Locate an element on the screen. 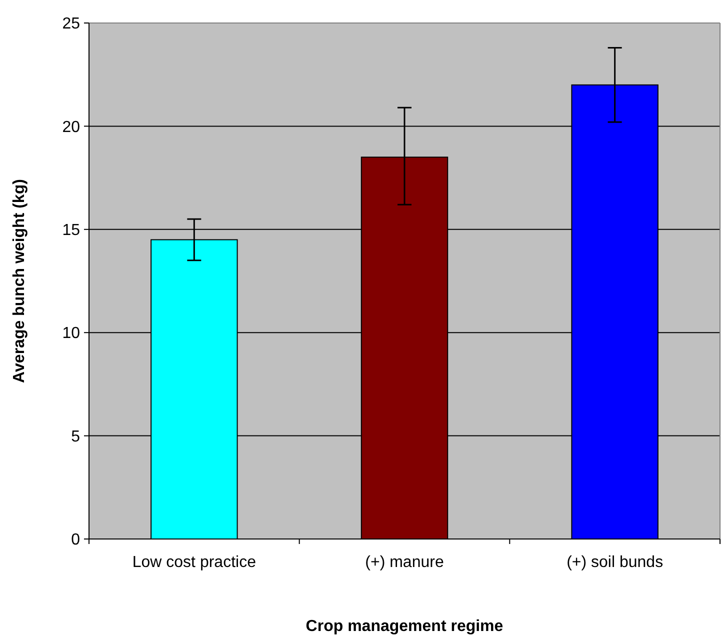 The height and width of the screenshot is (638, 721). y-axis-title: Average bunch weight (kg) is located at coordinates (19, 281).